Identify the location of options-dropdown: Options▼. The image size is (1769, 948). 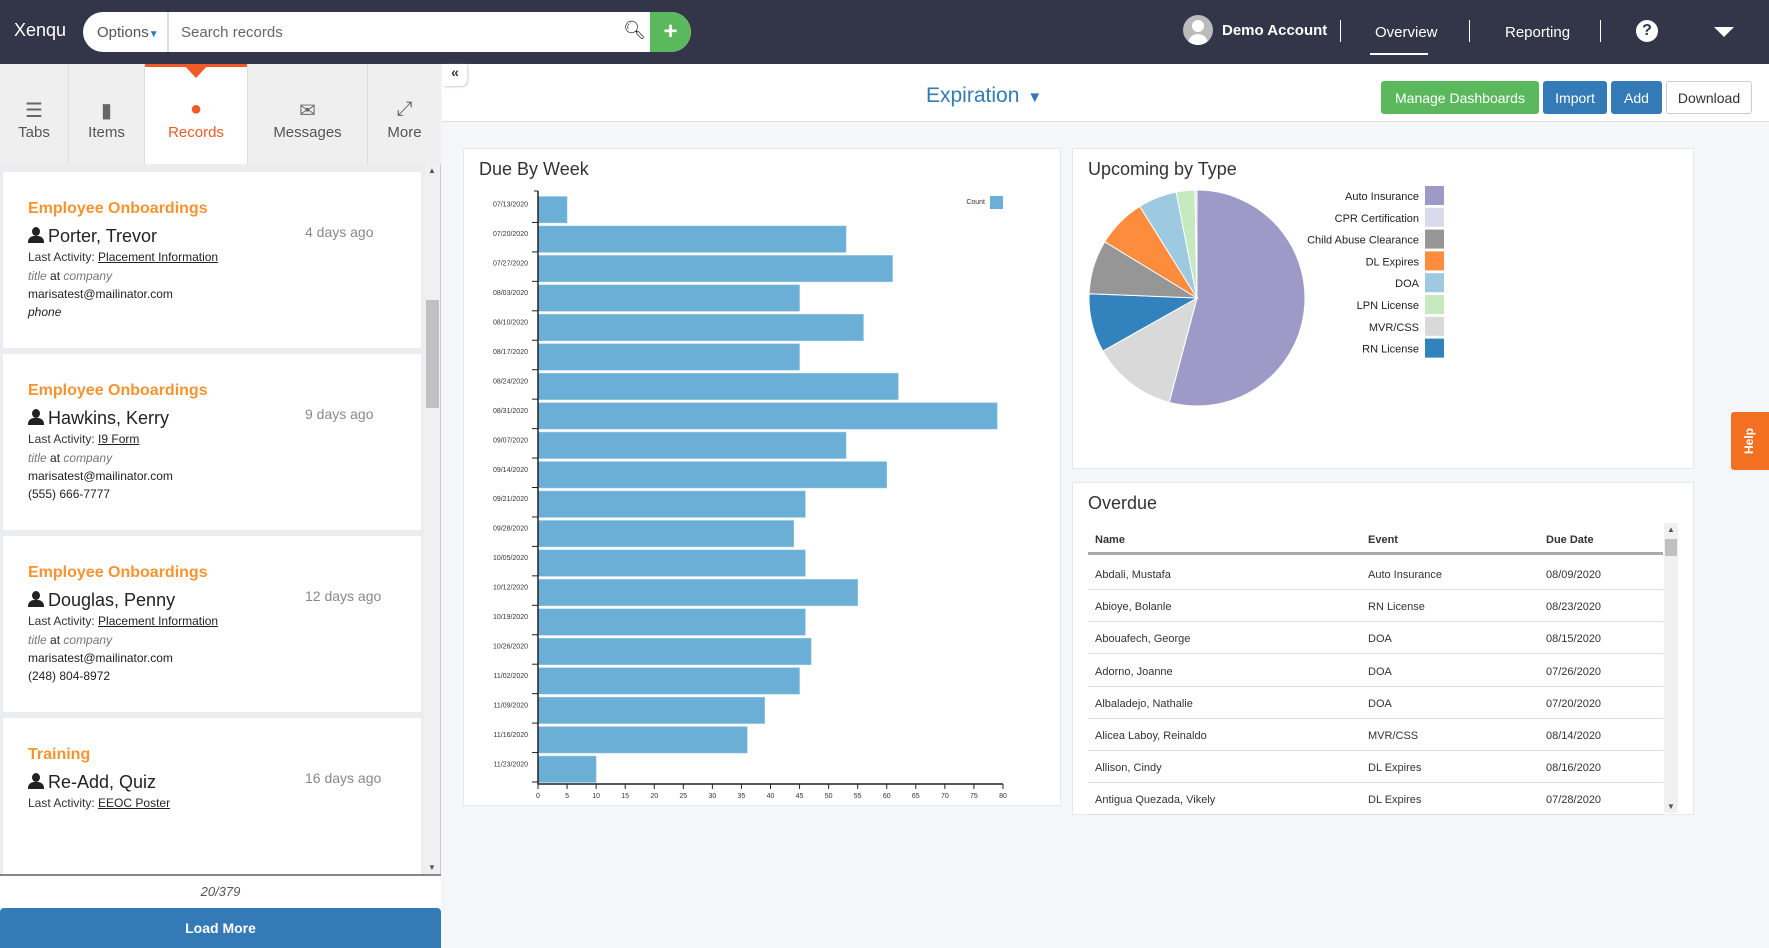
(126, 32).